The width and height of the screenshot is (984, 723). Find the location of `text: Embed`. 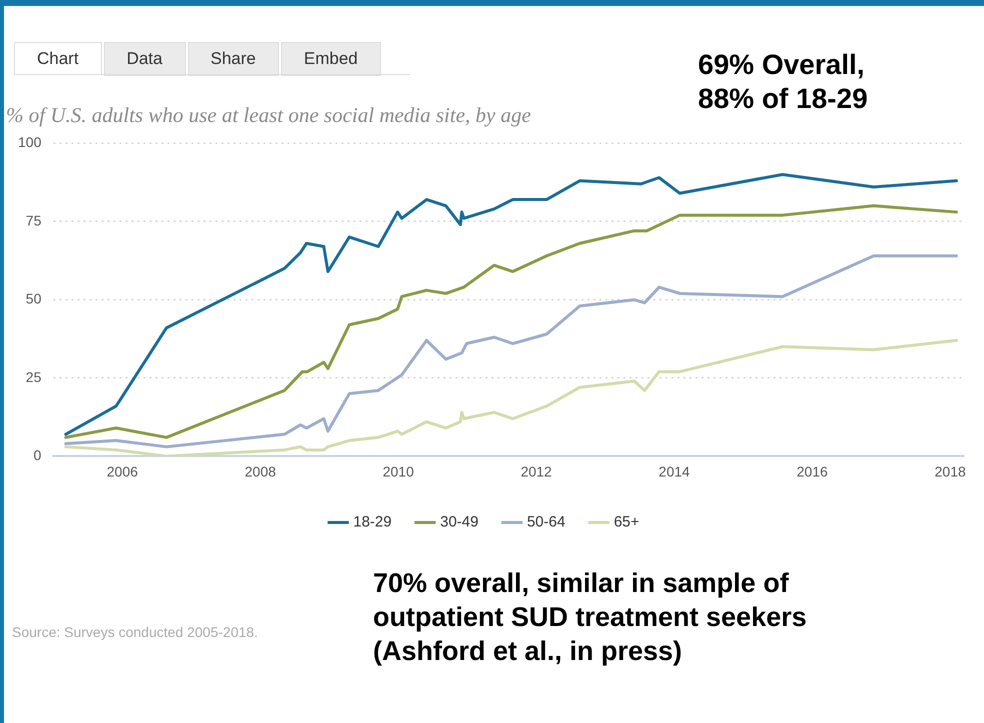

text: Embed is located at coordinates (330, 59).